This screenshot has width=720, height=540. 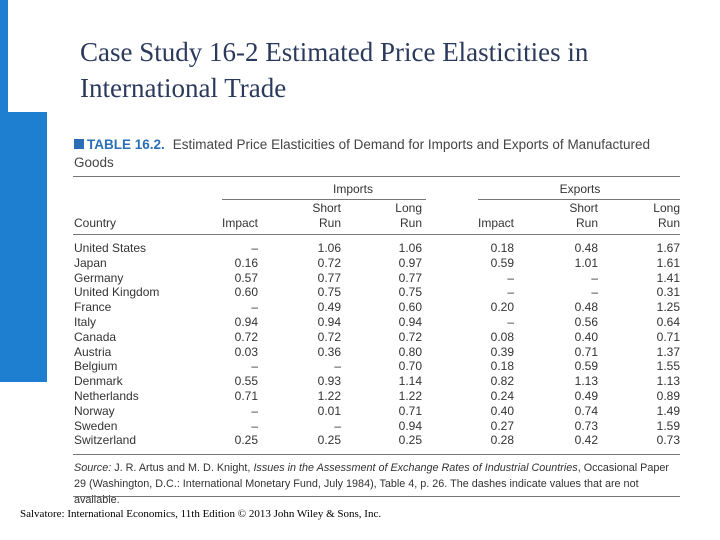 What do you see at coordinates (502, 410) in the screenshot?
I see `exp-impact-cell: 0.40` at bounding box center [502, 410].